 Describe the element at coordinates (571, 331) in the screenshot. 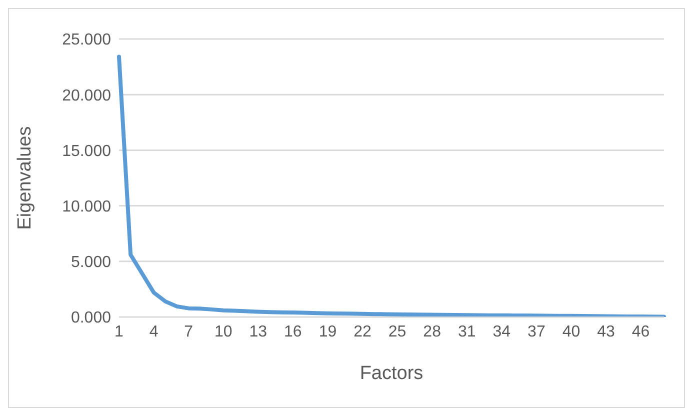

I see `x-tick-label: 40` at that location.